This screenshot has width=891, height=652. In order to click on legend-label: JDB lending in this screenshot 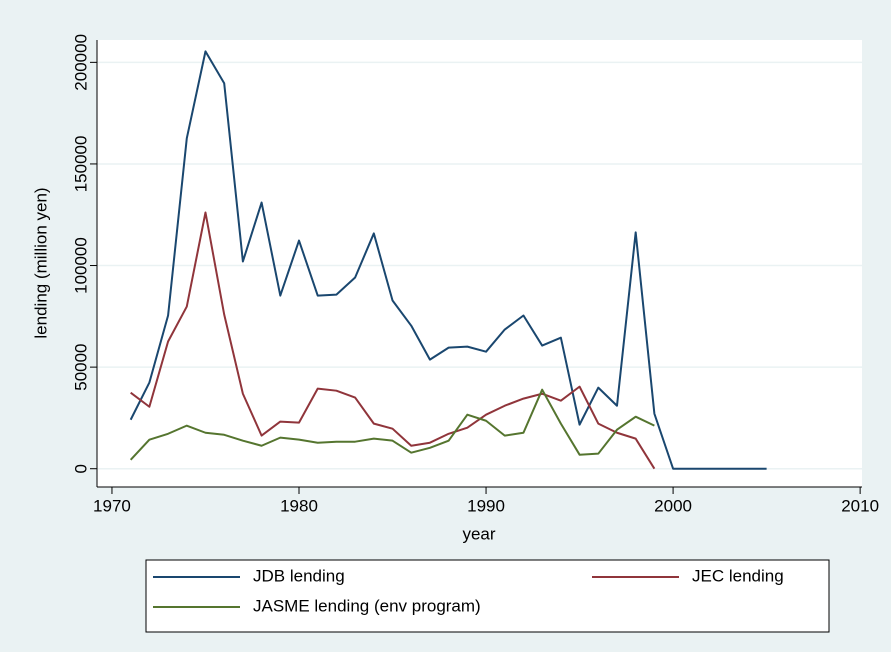, I will do `click(299, 575)`.